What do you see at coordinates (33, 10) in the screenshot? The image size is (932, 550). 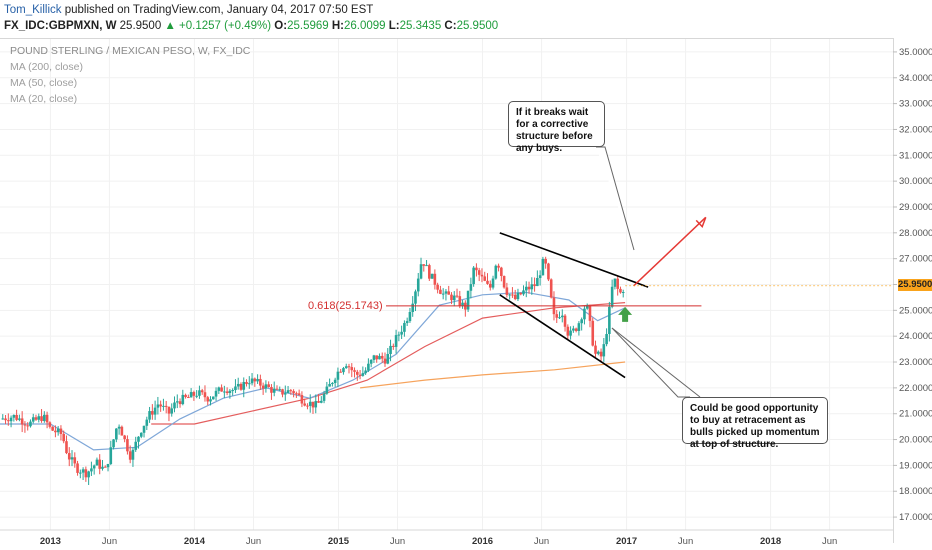 I see `author-link: Tom_Killick` at bounding box center [33, 10].